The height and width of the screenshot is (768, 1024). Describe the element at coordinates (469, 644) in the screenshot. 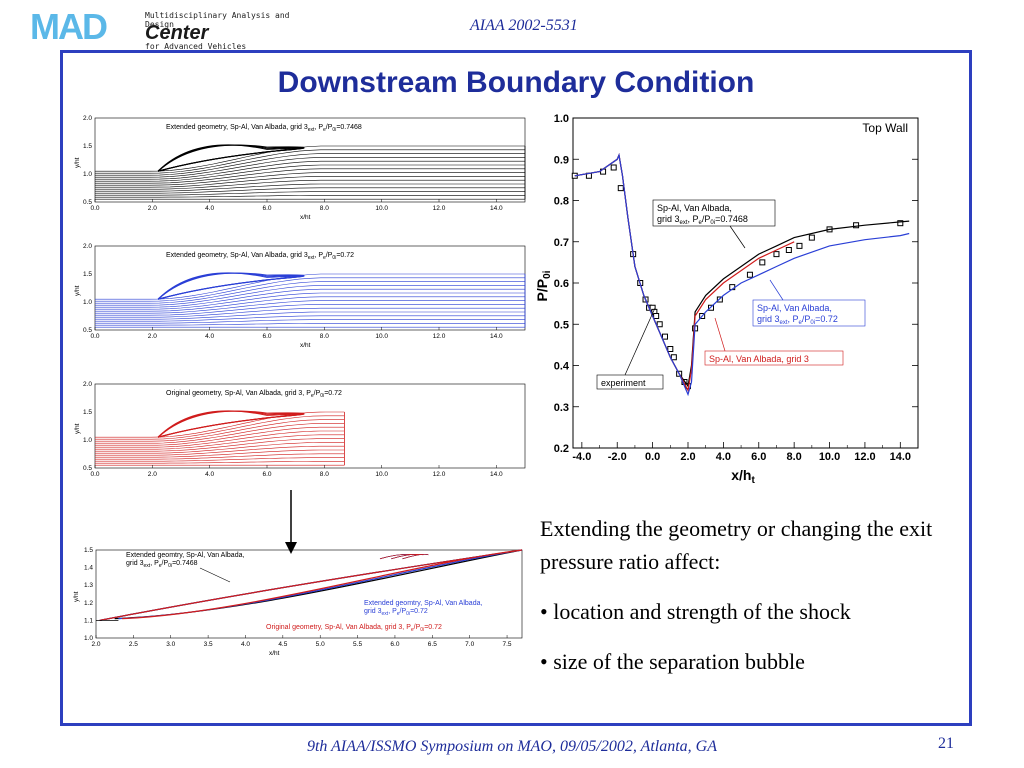

I see `x-tick-label: 7.0` at that location.